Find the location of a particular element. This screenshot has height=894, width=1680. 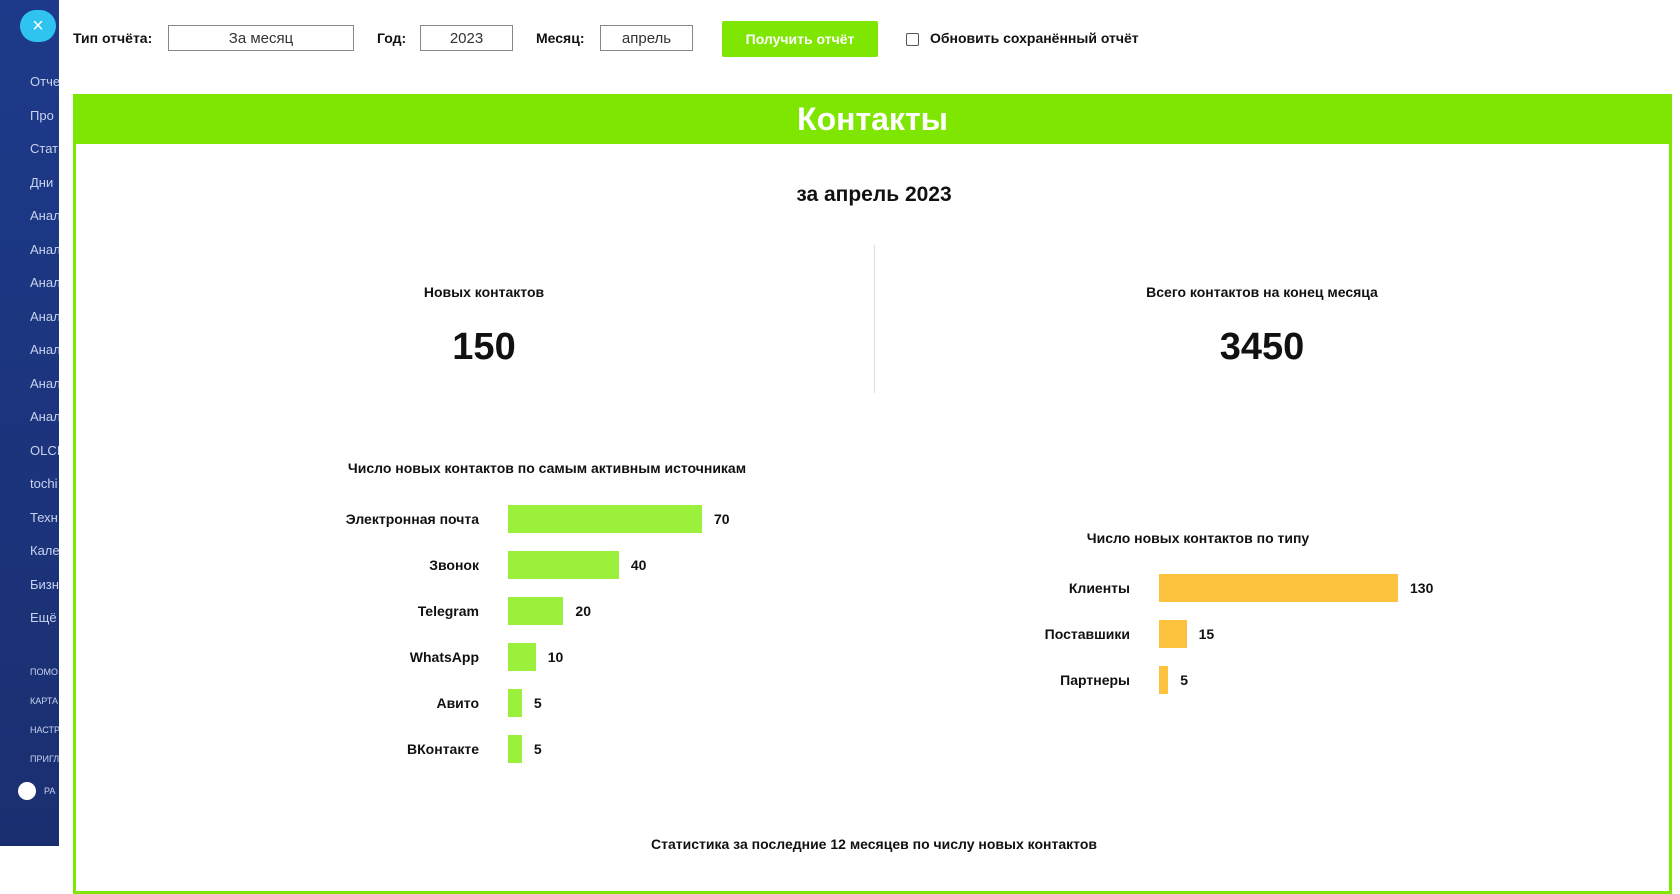

sidebar-item: Кале is located at coordinates (44, 550).